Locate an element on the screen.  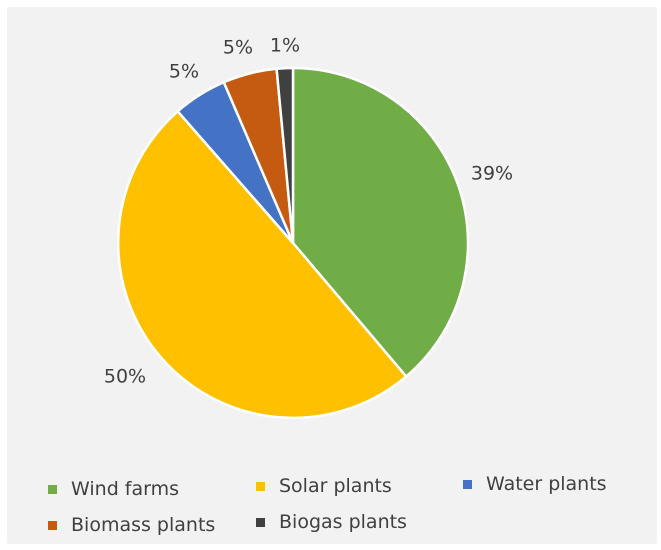
pie-slice-biogas-plants is located at coordinates (285, 155).